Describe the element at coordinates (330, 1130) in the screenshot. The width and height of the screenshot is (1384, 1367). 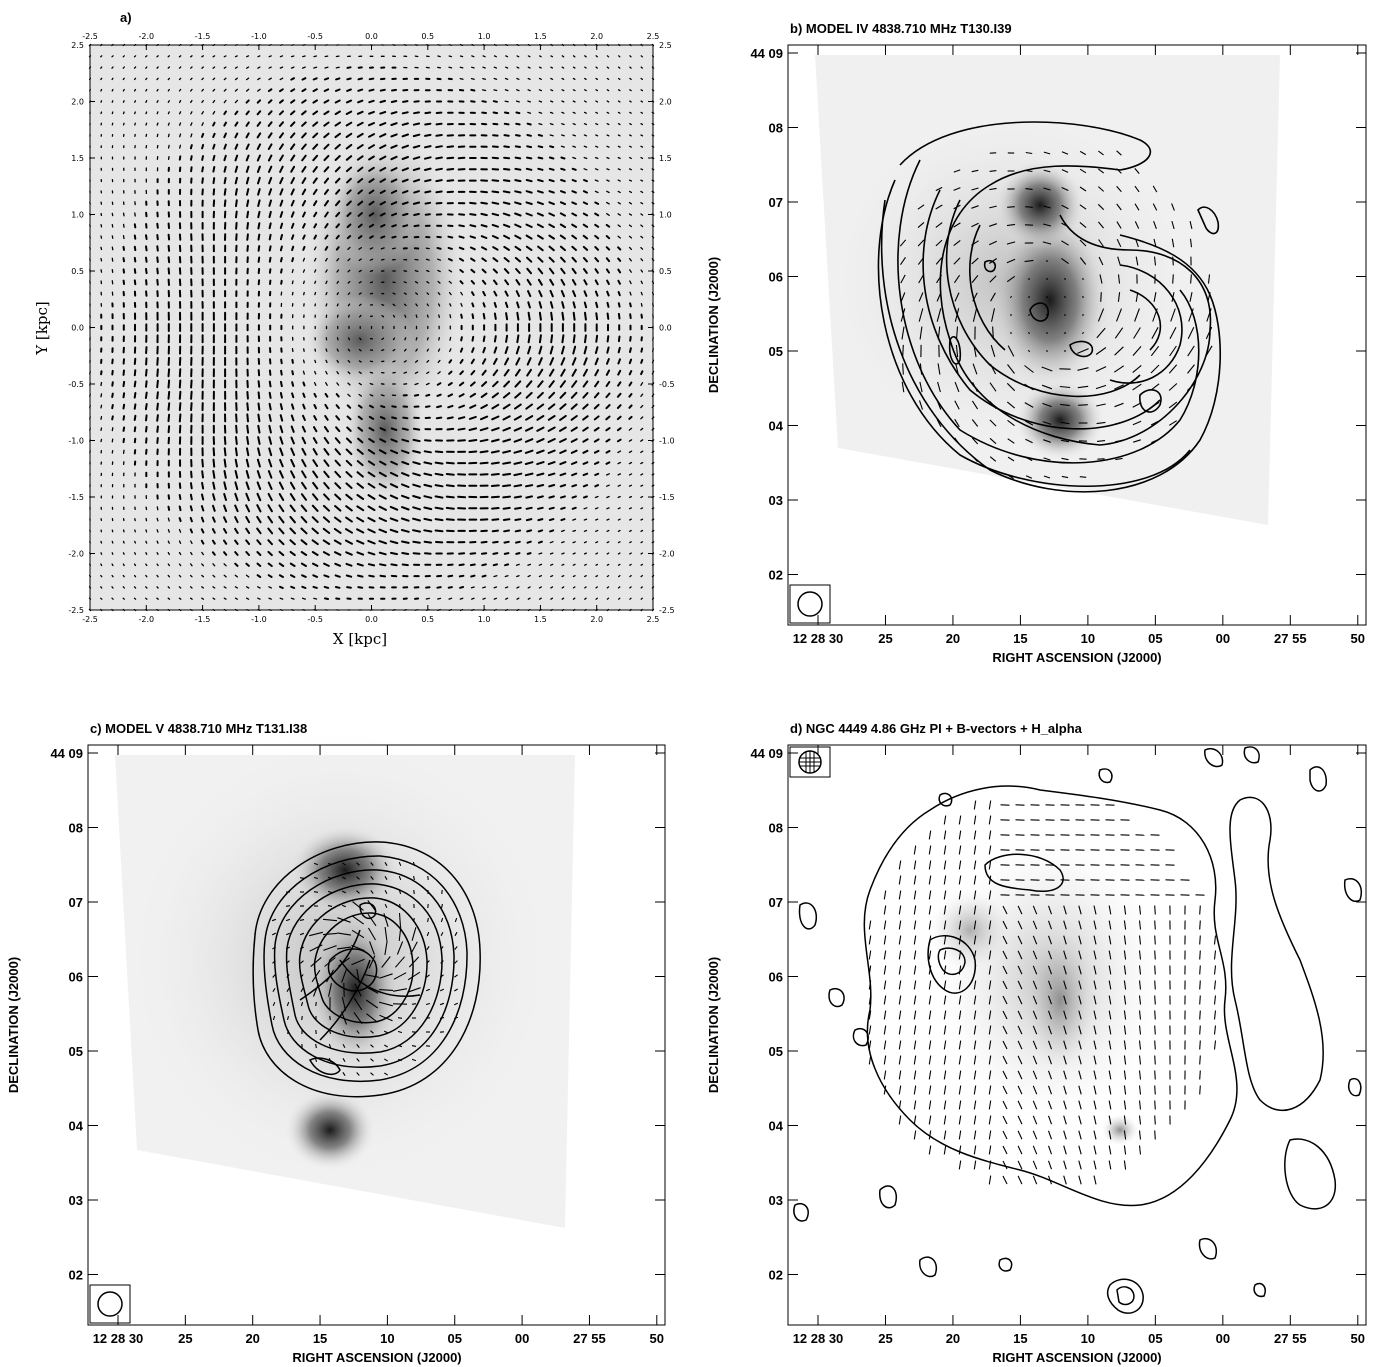
I see `panel-c-south-blob` at that location.